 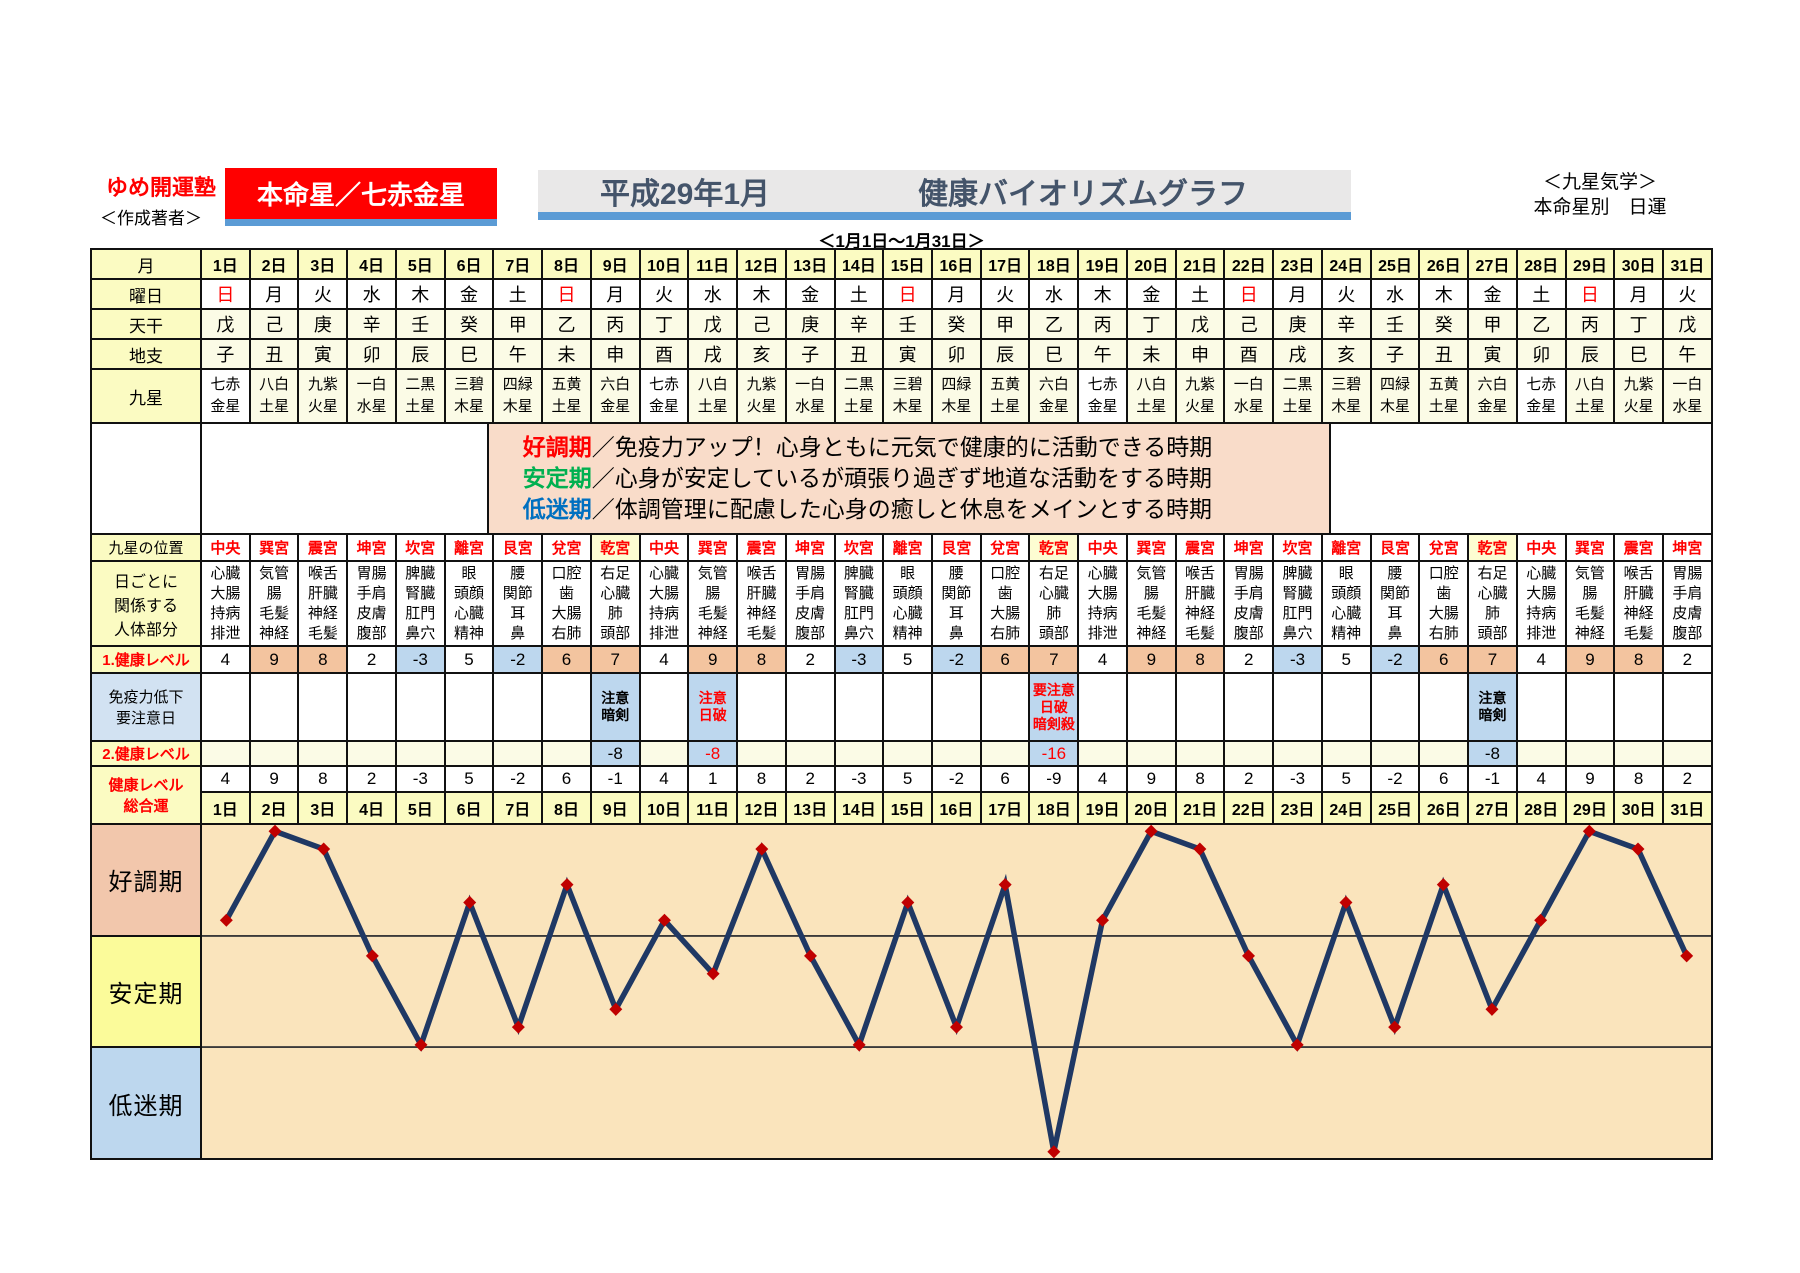 I want to click on date-axis-cell: 12日, so click(x=762, y=809).